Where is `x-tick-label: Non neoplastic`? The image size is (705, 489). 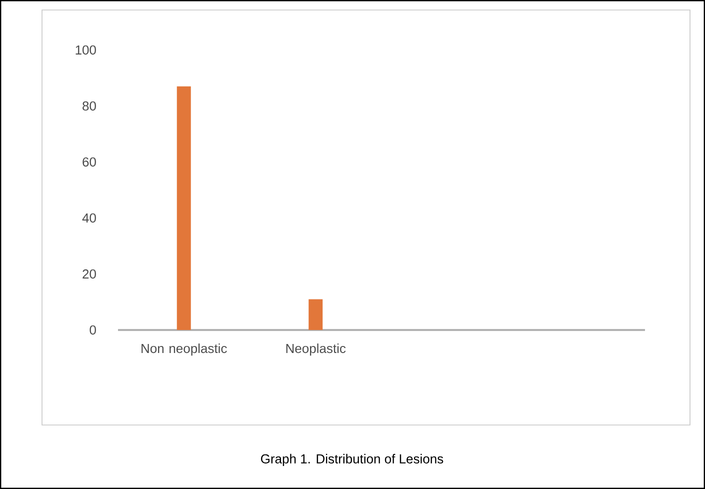
x-tick-label: Non neoplastic is located at coordinates (184, 350).